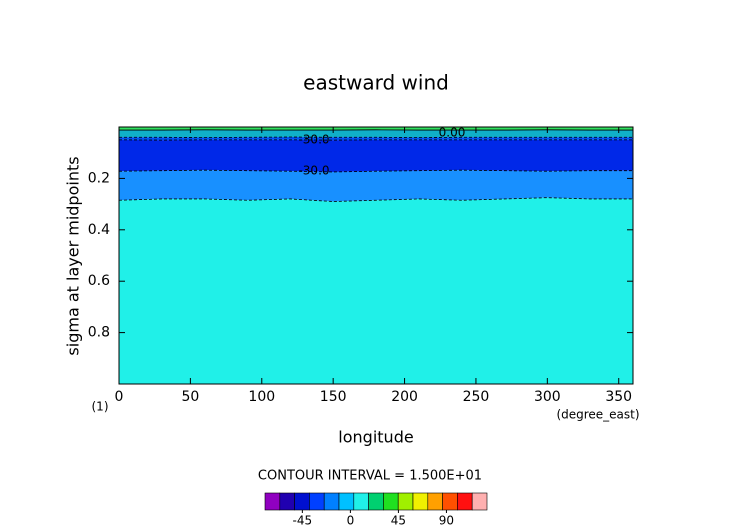  I want to click on x-tick-label: 300, so click(547, 397).